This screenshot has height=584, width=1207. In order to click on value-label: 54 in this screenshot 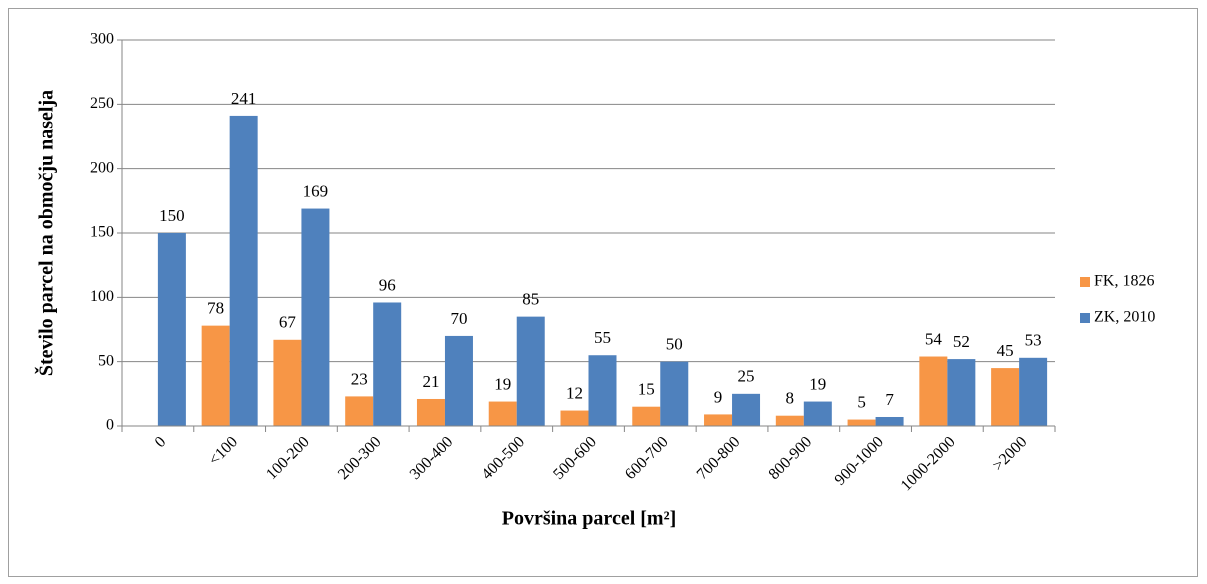, I will do `click(934, 338)`.